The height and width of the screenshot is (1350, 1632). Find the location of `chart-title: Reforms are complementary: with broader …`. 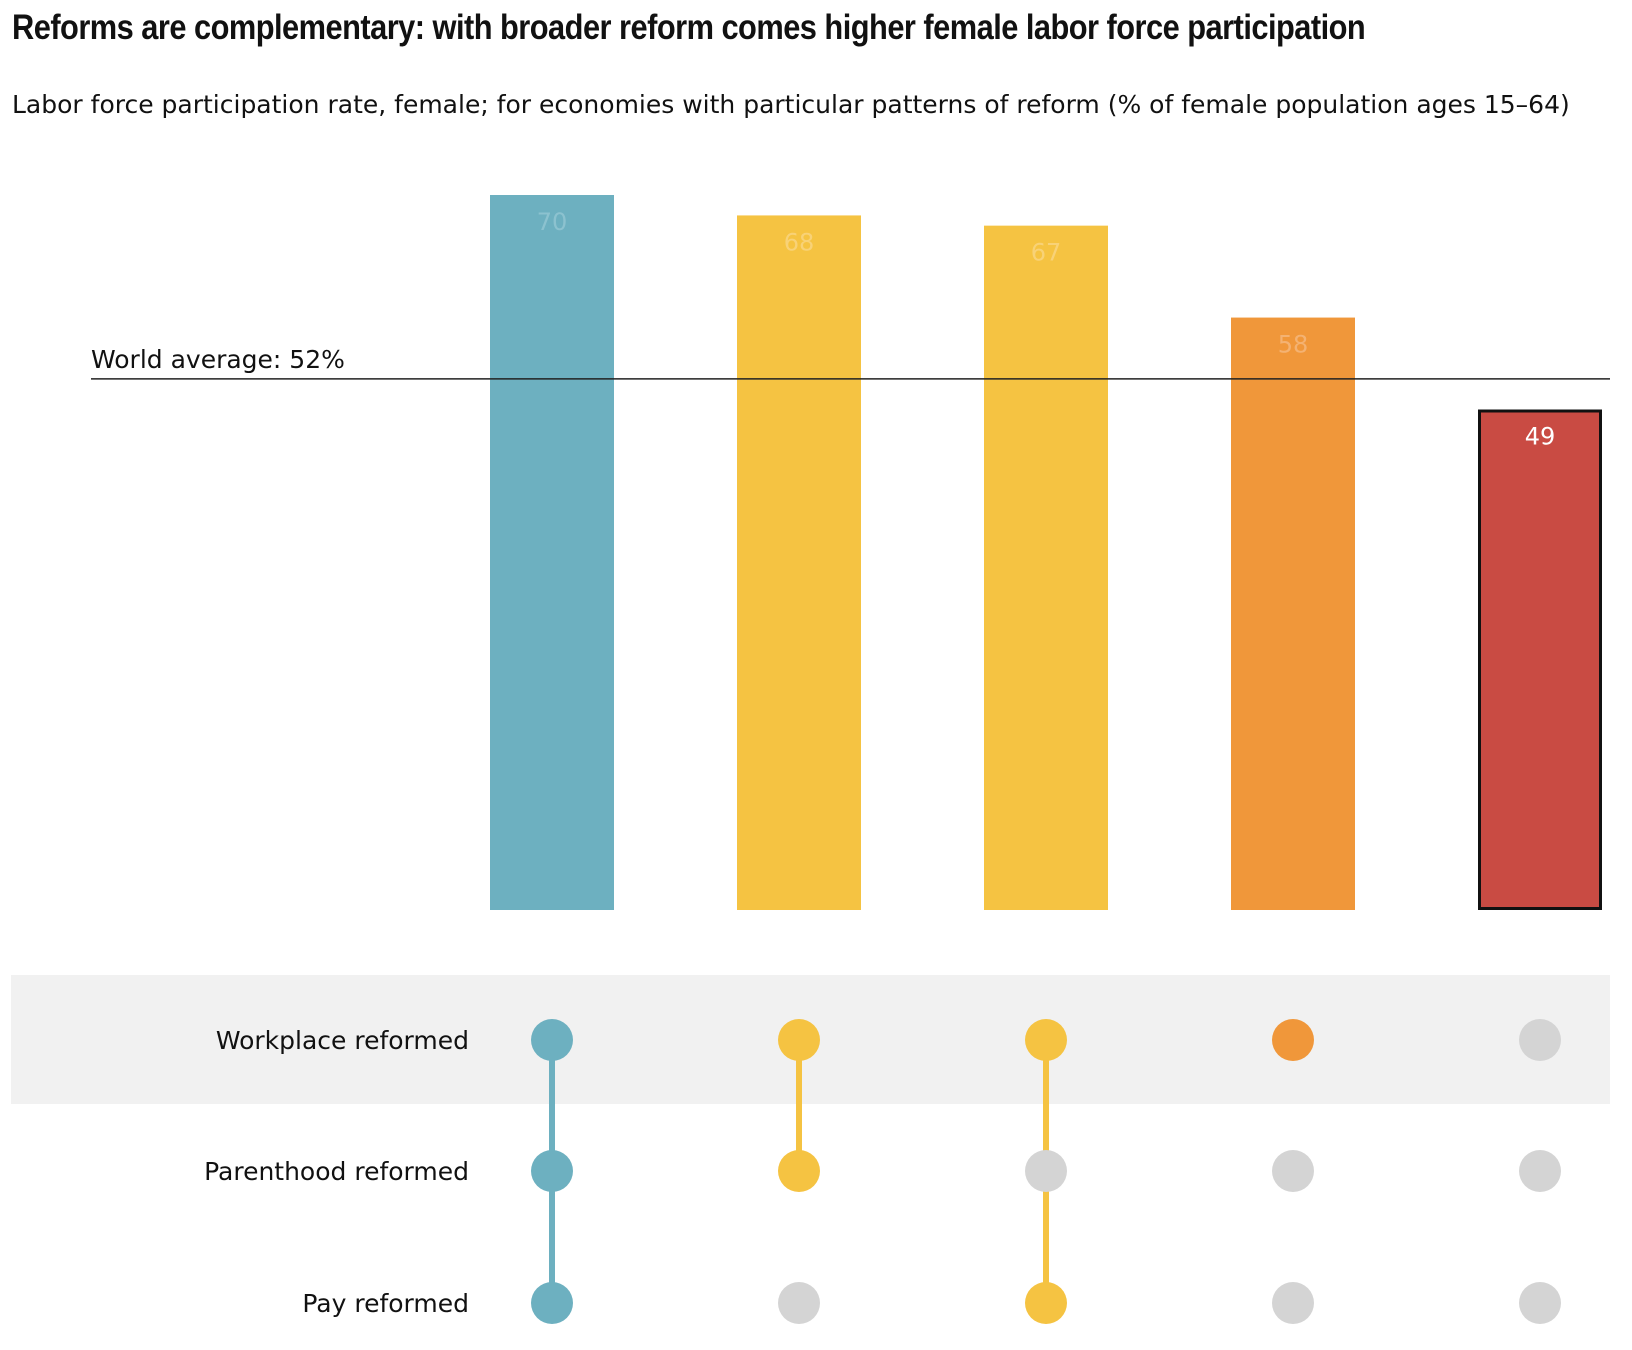

chart-title: Reforms are complementary: with broader … is located at coordinates (689, 27).